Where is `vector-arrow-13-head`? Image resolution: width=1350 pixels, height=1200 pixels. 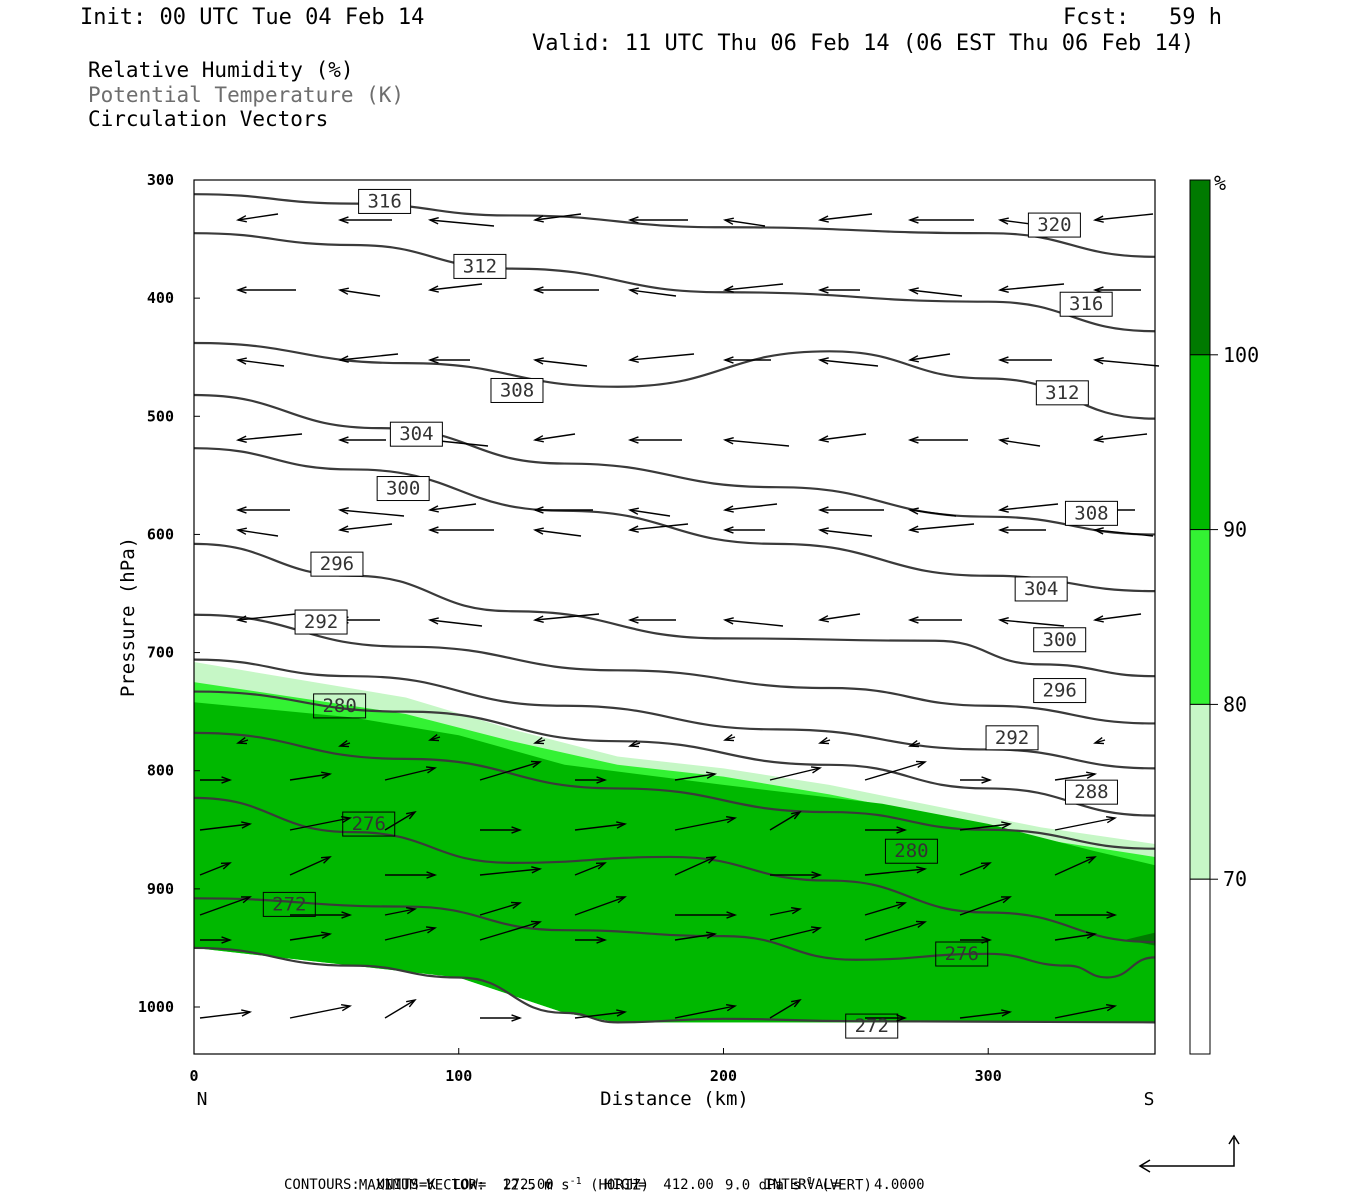
vector-arrow-13-head is located at coordinates (538, 290).